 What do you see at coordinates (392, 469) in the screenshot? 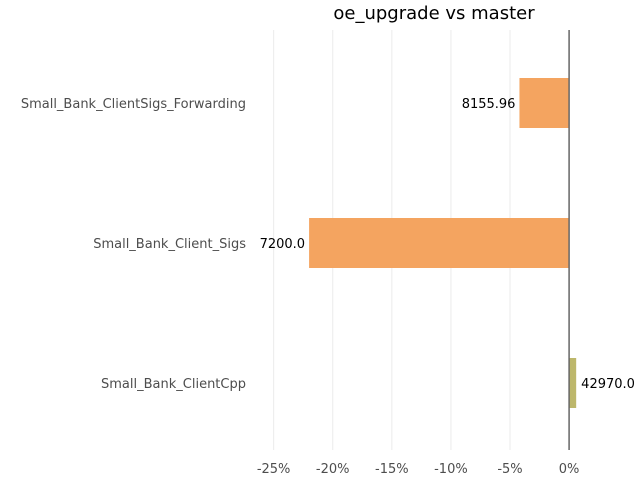
I see `x-tick-label: -15%` at bounding box center [392, 469].